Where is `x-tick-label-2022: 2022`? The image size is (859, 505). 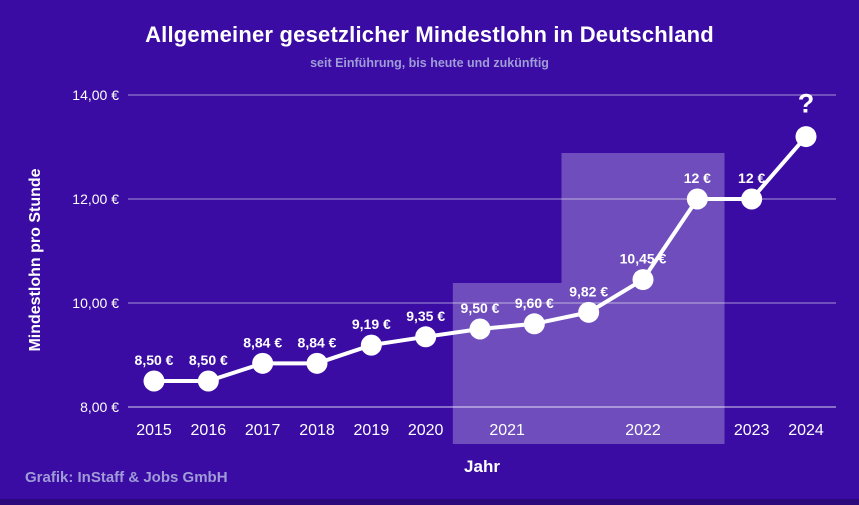
x-tick-label-2022: 2022 is located at coordinates (643, 430).